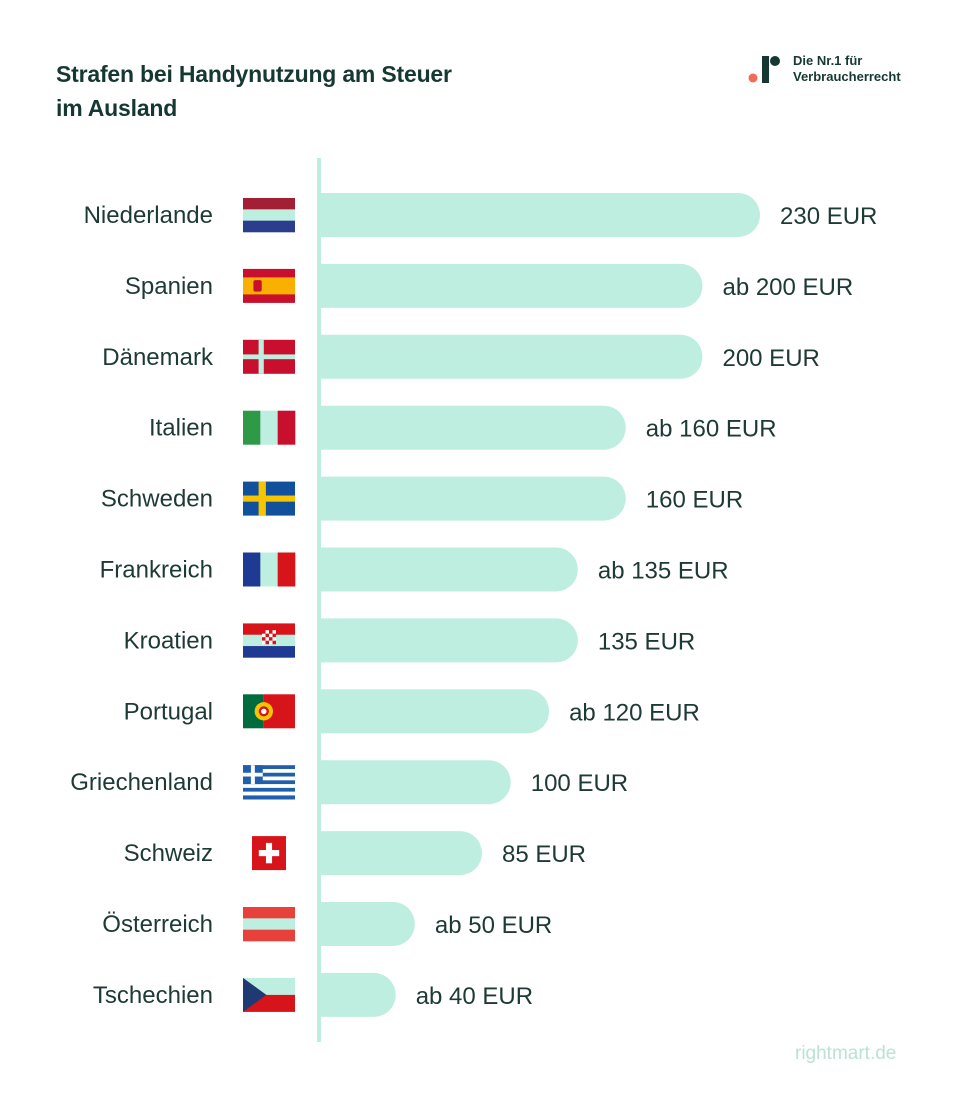 This screenshot has height=1100, width=965. I want to click on value-label: 135 EUR, so click(646, 641).